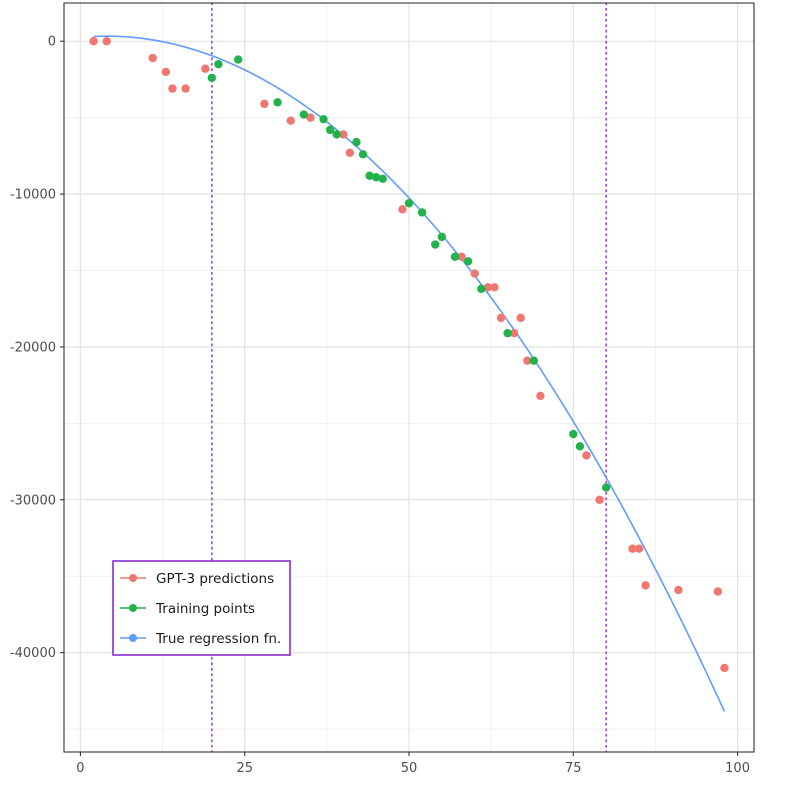  I want to click on y-tick-label: -30000, so click(33, 500).